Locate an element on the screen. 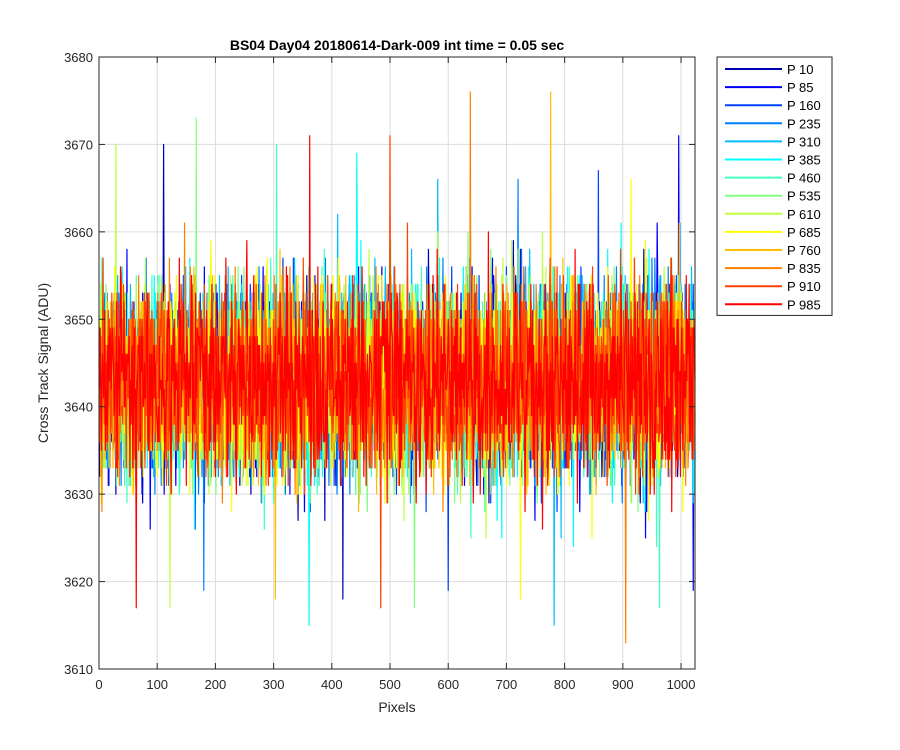 The image size is (900, 750). legend-entry-label: P 535 is located at coordinates (804, 196).